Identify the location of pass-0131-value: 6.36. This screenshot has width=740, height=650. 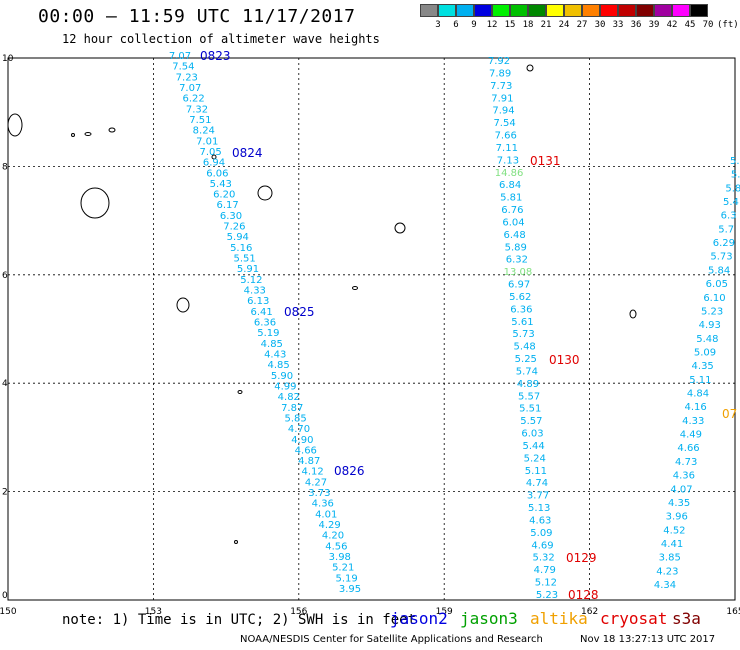
(521, 309).